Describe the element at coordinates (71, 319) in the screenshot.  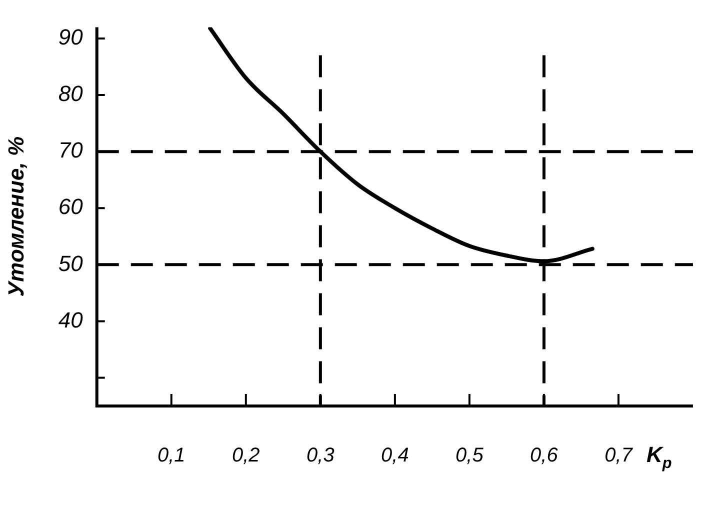
I see `y-tick-label: 40` at that location.